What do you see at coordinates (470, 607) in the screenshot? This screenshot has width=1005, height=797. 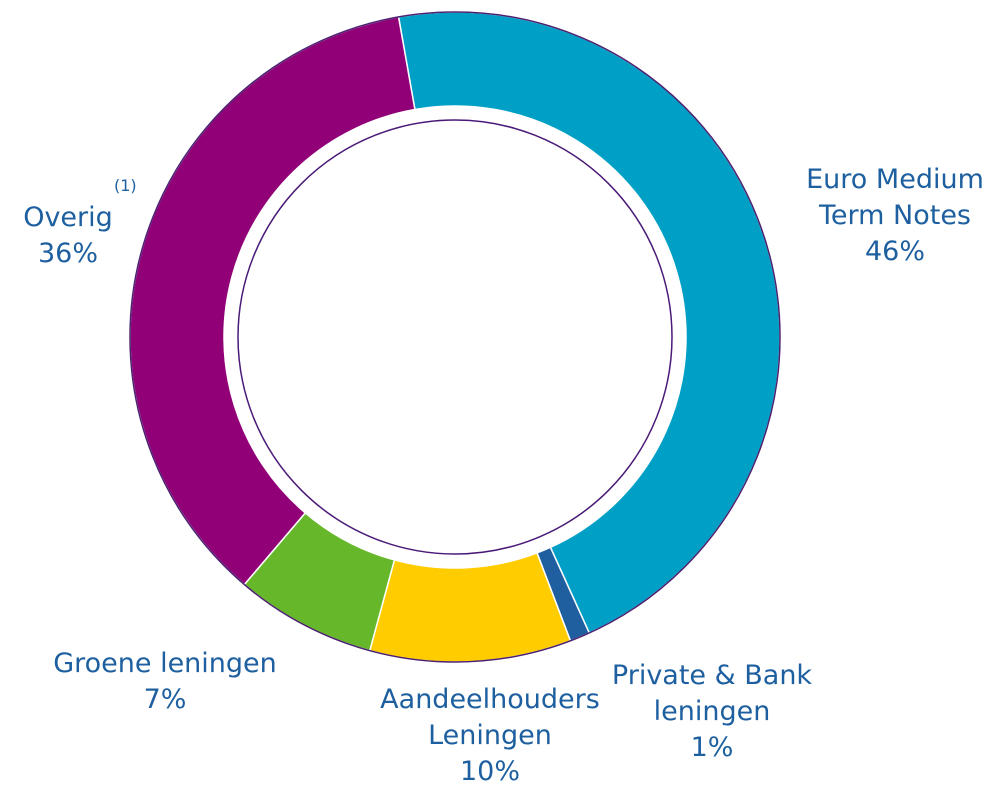 I see `donut-slice` at bounding box center [470, 607].